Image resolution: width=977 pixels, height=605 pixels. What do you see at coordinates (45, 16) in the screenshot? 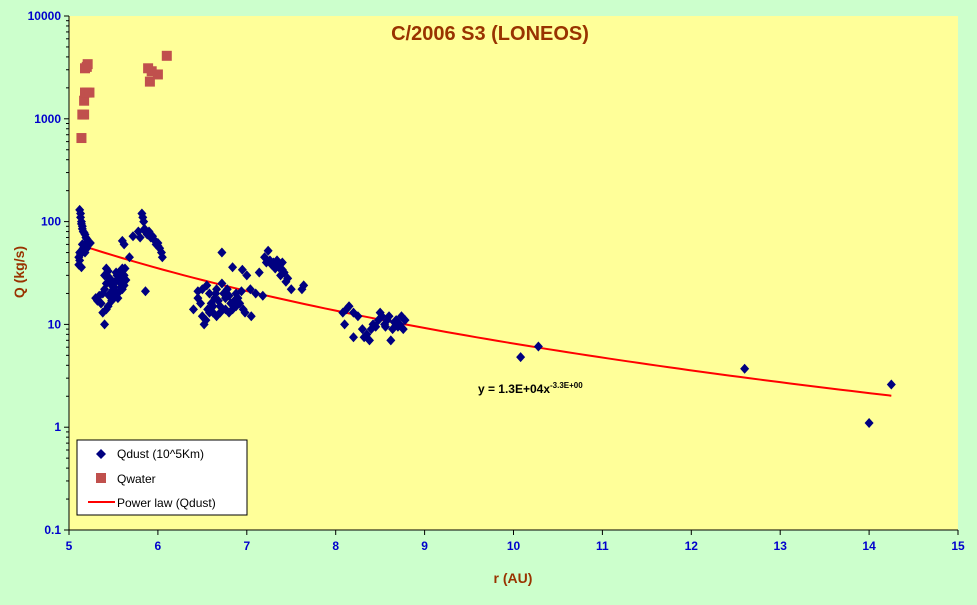
I see `y-tick-label: 10000` at bounding box center [45, 16].